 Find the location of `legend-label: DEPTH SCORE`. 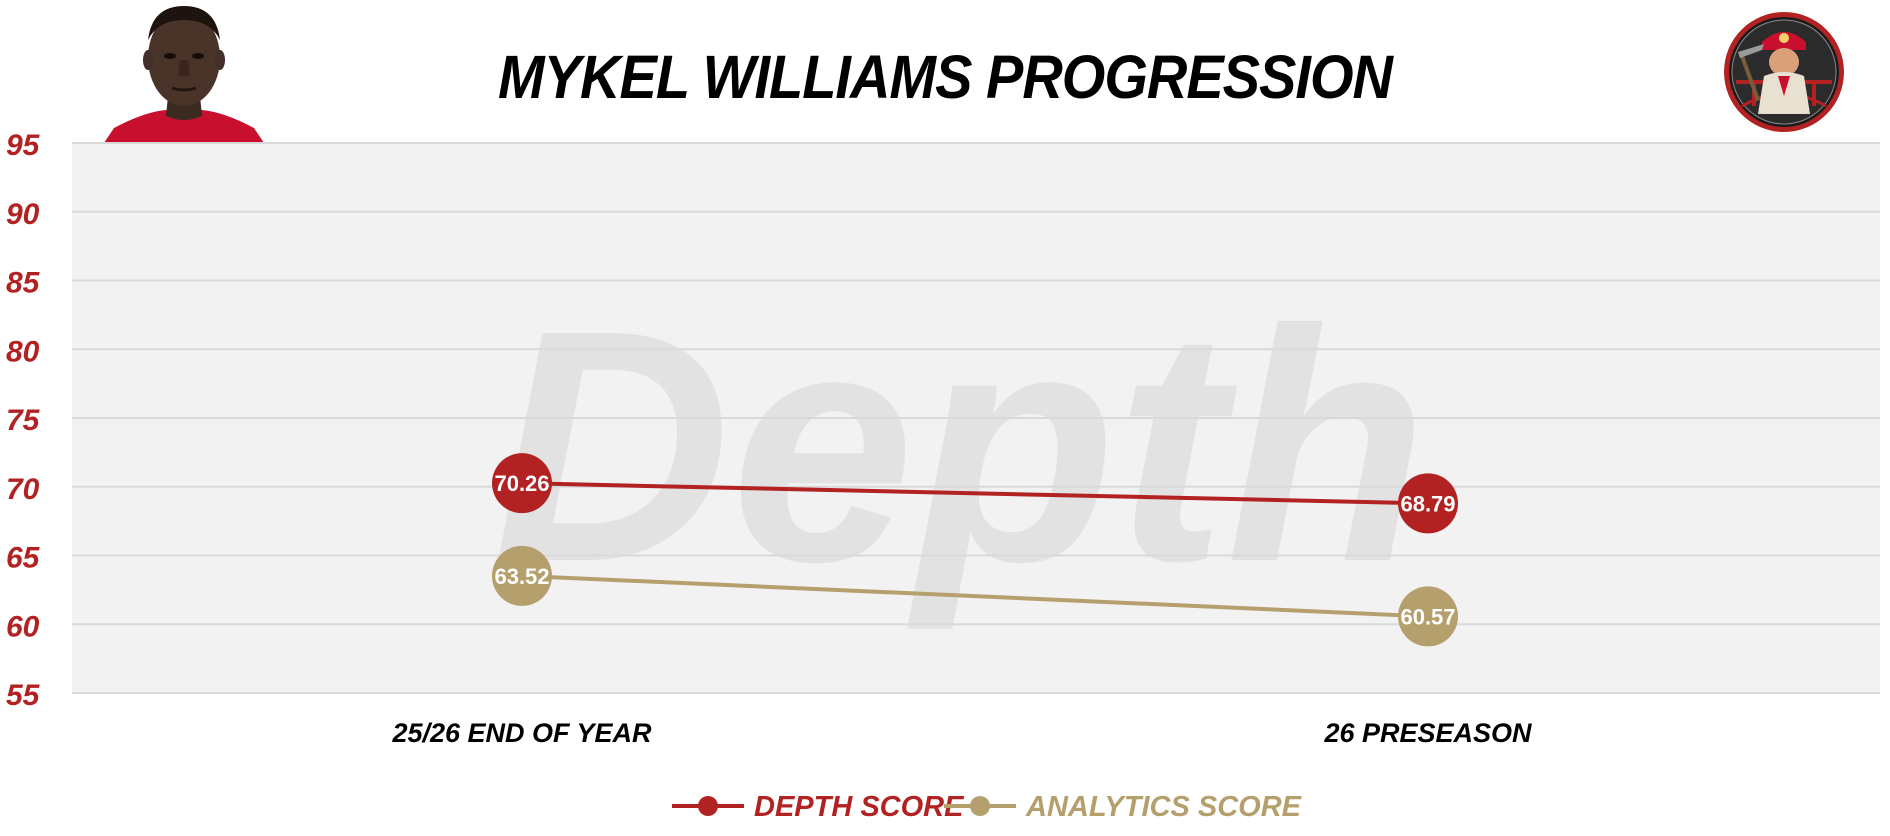

legend-label: DEPTH SCORE is located at coordinates (859, 807).